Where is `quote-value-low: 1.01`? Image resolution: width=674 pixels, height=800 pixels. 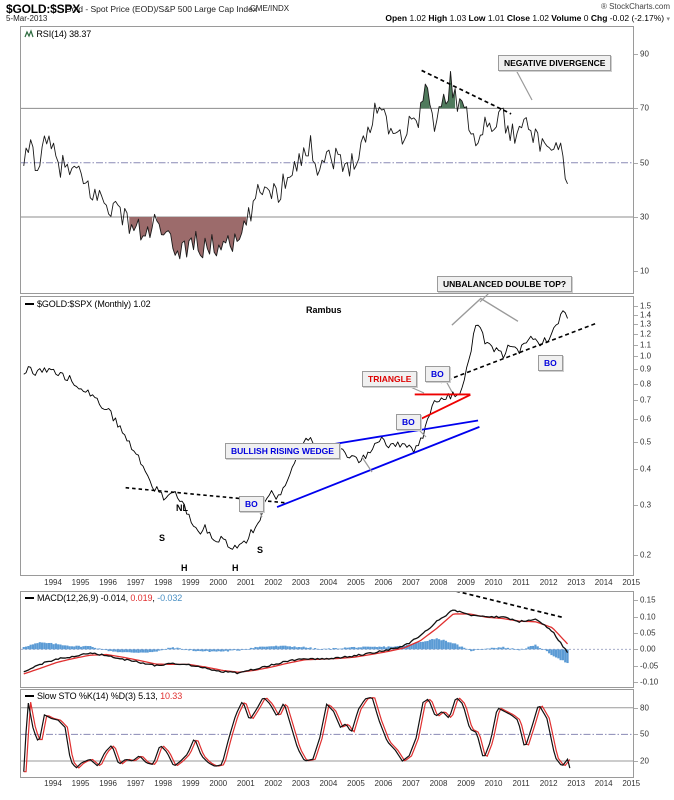 quote-value-low: 1.01 is located at coordinates (496, 18).